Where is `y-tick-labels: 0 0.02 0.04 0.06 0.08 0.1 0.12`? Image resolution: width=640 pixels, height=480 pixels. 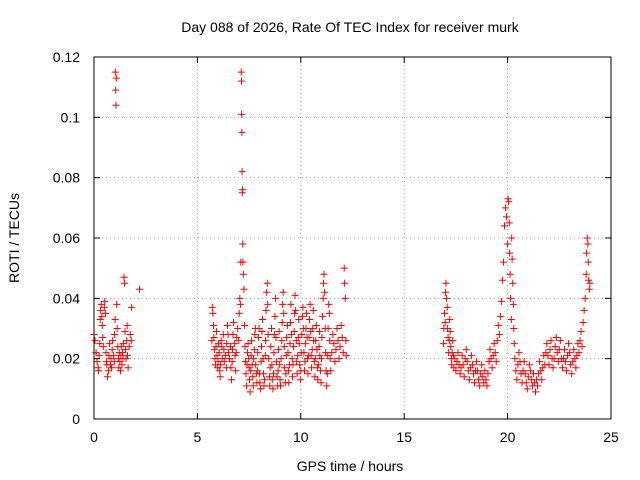 y-tick-labels: 0 0.02 0.04 0.06 0.08 0.1 0.12 is located at coordinates (66, 238).